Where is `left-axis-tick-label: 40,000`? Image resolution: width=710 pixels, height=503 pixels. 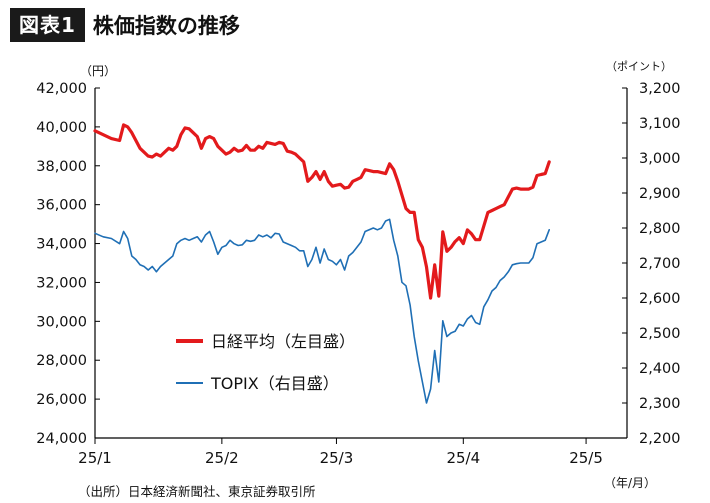
left-axis-tick-label: 40,000 is located at coordinates (61, 128).